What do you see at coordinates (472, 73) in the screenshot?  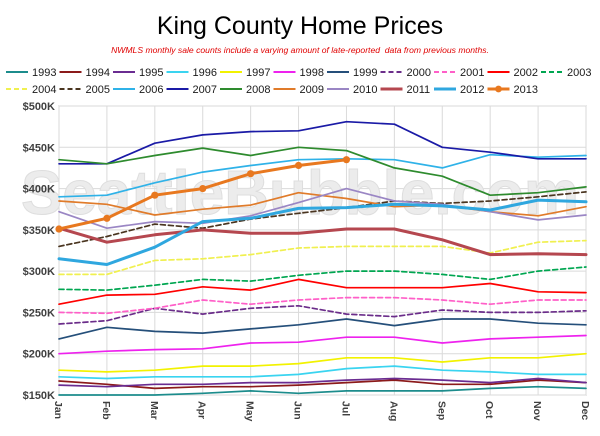 I see `legend-label: 2001` at bounding box center [472, 73].